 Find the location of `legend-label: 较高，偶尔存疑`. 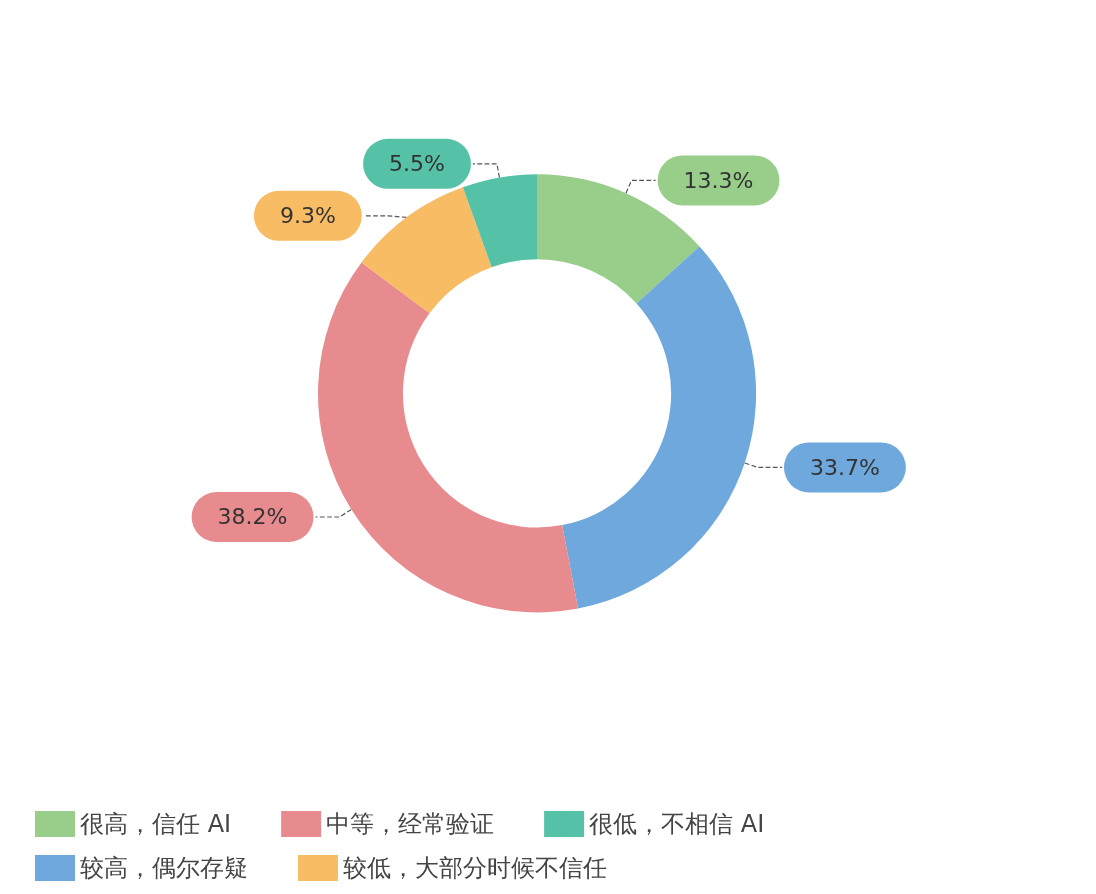

legend-label: 较高，偶尔存疑 is located at coordinates (164, 868).